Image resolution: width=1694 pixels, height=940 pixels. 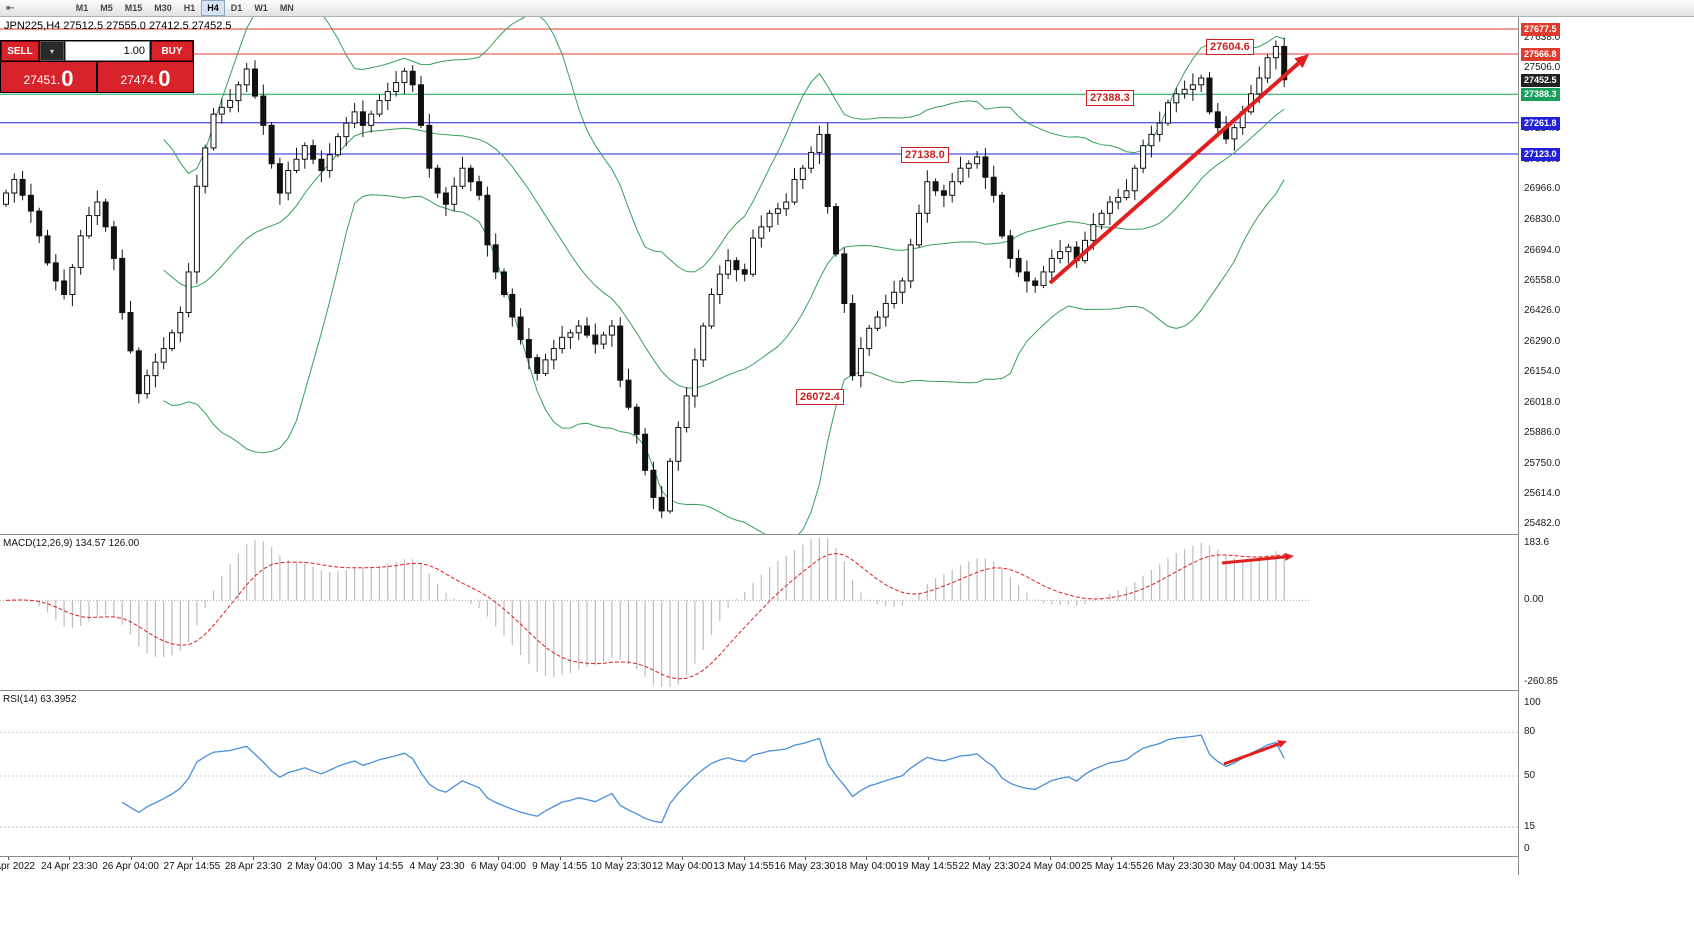 I want to click on price-grid-label: 26290.0, so click(x=1542, y=341).